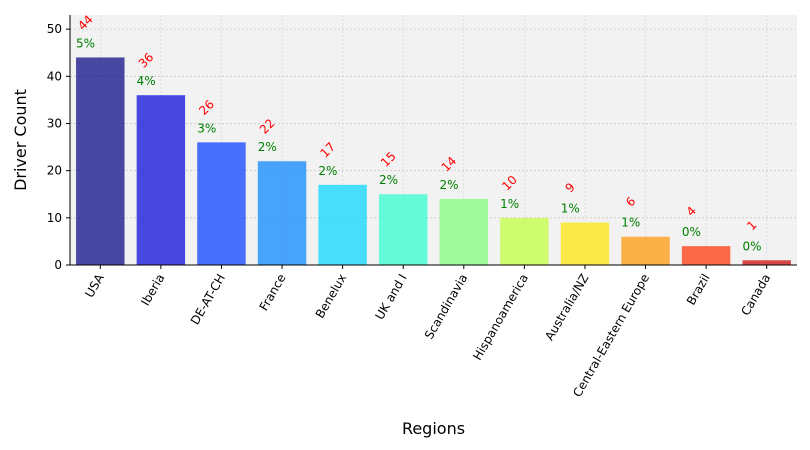 The image size is (810, 450). Describe the element at coordinates (221, 203) in the screenshot. I see `bar-de-at-ch` at that location.